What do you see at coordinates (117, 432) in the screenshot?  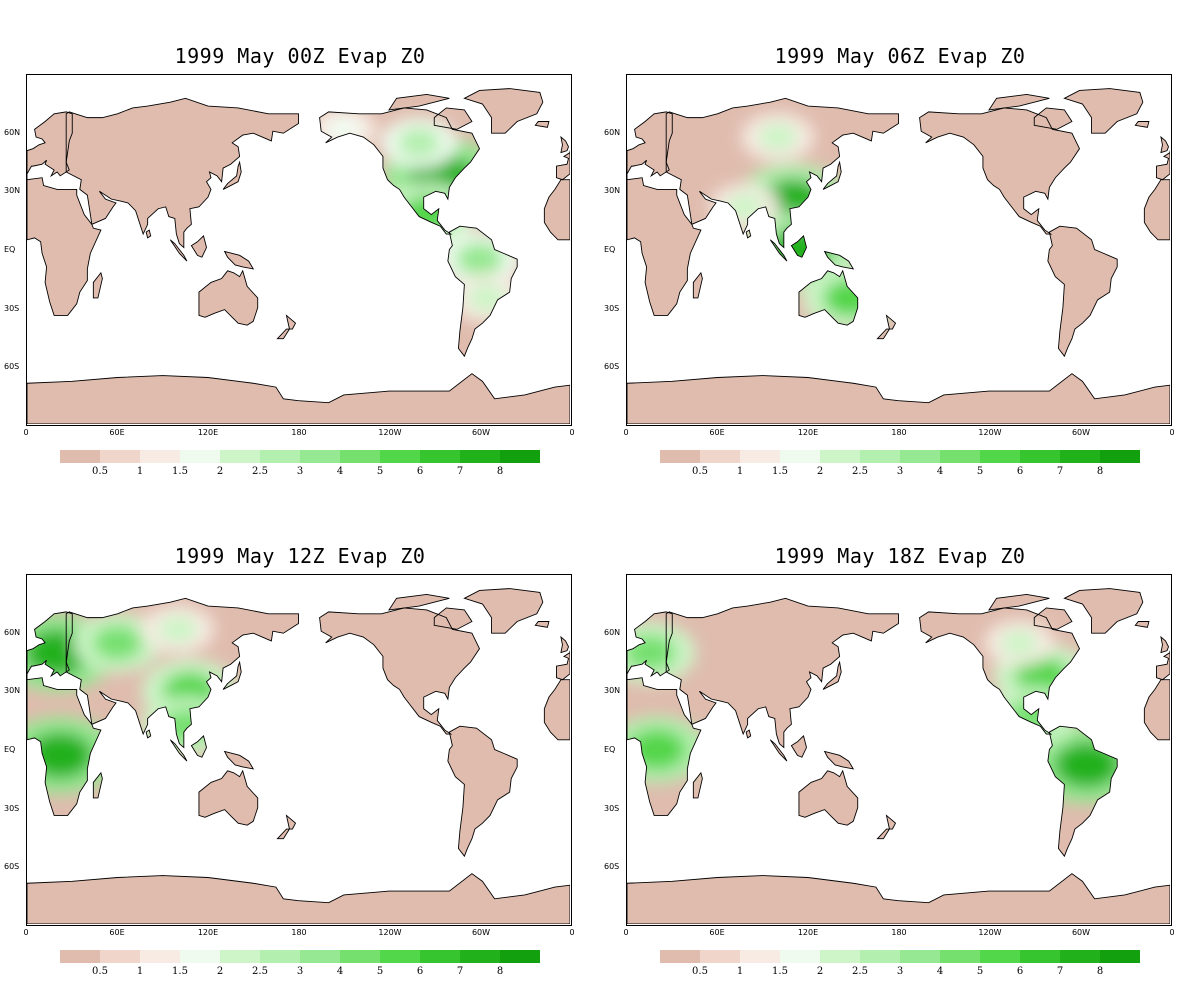 I see `lon-label: 60E` at bounding box center [117, 432].